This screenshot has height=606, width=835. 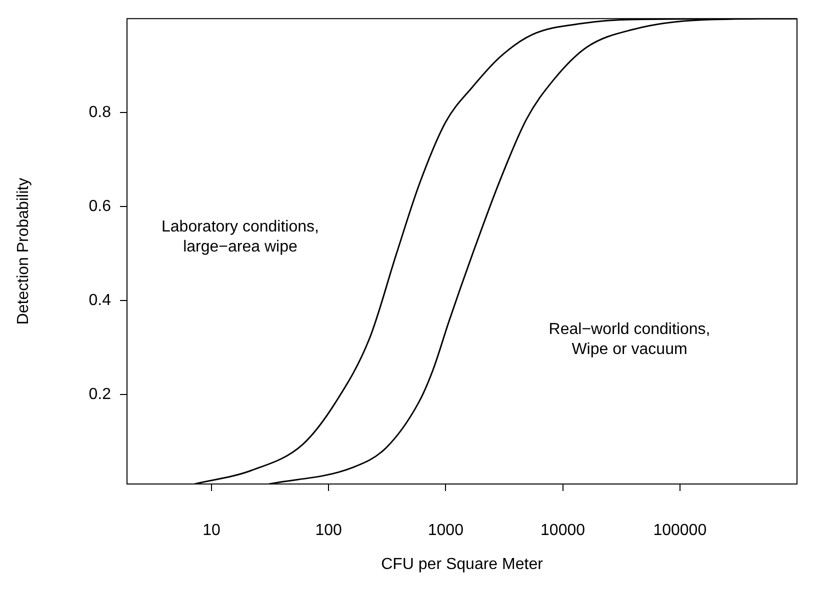 What do you see at coordinates (23, 251) in the screenshot?
I see `y-axis-title: Detection Probability` at bounding box center [23, 251].